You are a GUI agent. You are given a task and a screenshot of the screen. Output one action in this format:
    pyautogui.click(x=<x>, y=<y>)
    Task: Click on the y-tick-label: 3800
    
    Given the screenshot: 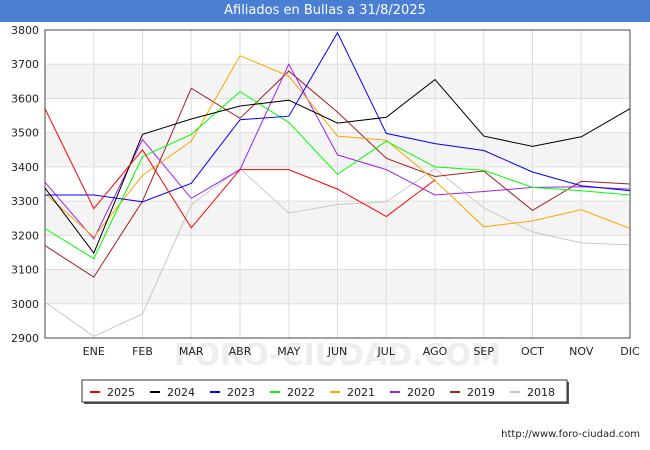 What is the action you would take?
    pyautogui.click(x=25, y=30)
    